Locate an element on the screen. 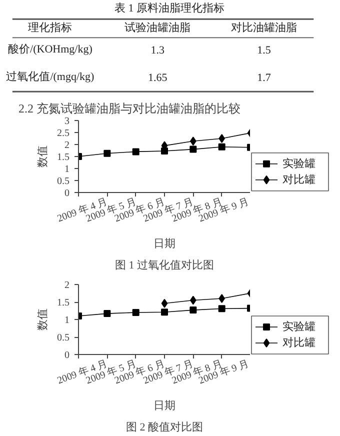 This screenshot has width=340, height=436. y-tick-label: 3 is located at coordinates (67, 121).